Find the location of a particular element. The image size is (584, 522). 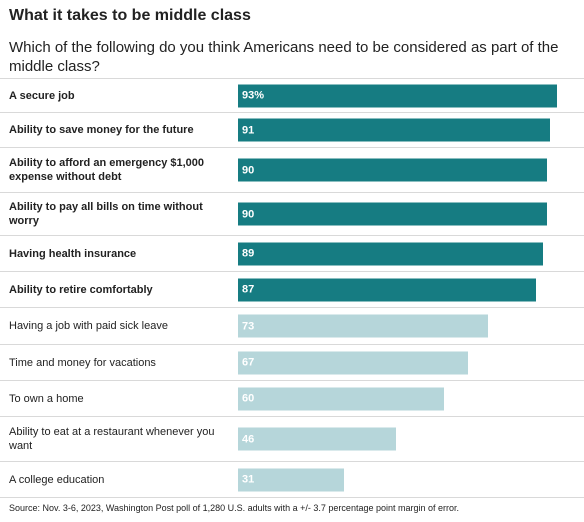

bar-value-label: 67 is located at coordinates (248, 362).